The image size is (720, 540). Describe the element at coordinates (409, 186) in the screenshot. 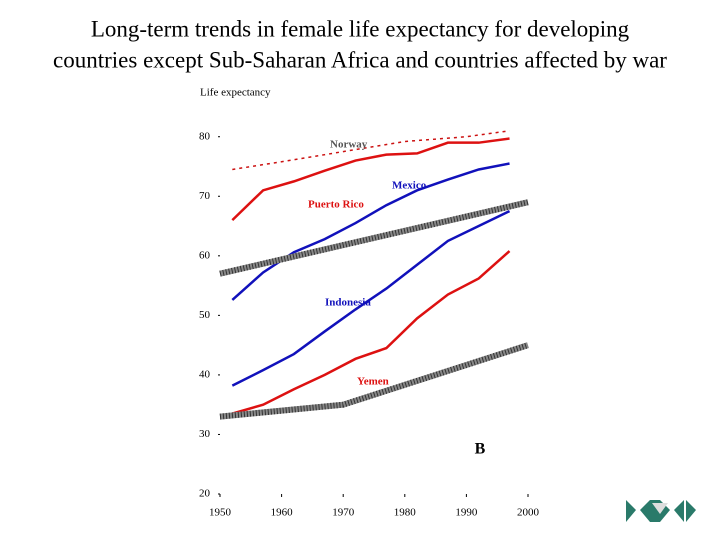

I see `series-label: Mexico` at that location.